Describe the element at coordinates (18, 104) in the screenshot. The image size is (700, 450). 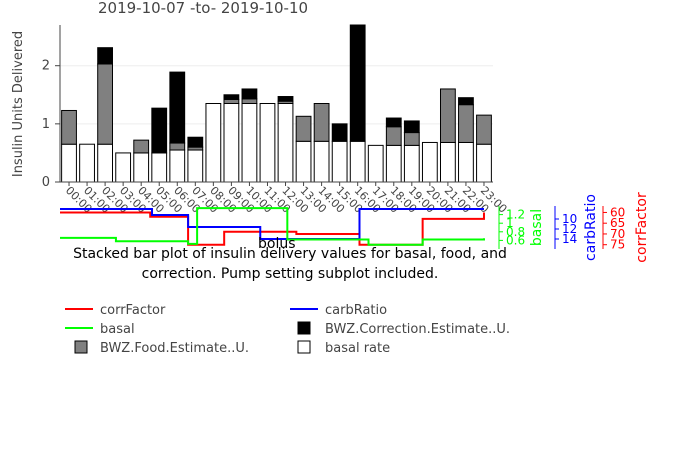
I see `y-axis-title: Insulin Units Delivered` at that location.